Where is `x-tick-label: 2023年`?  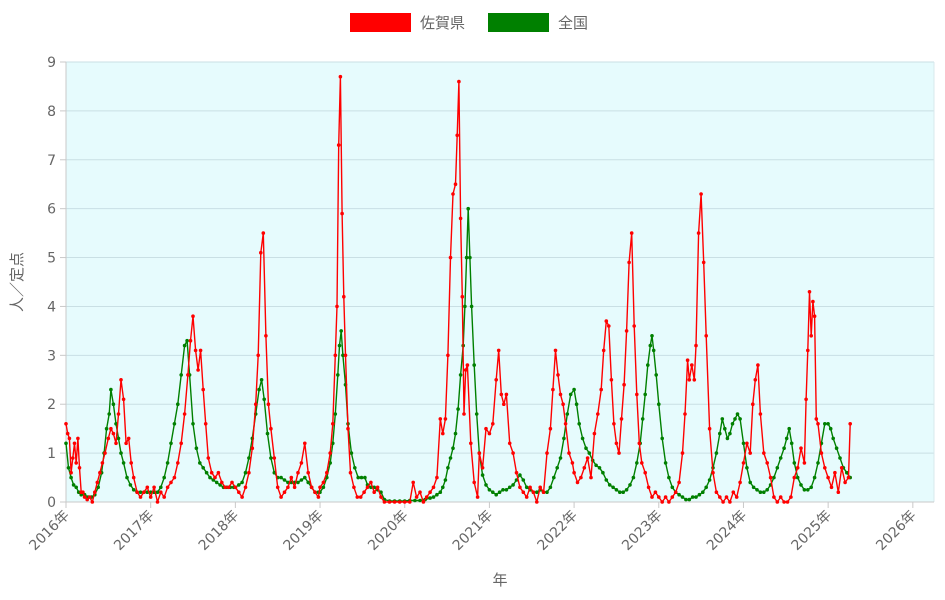 x-tick-label: 2023年 is located at coordinates (642, 531).